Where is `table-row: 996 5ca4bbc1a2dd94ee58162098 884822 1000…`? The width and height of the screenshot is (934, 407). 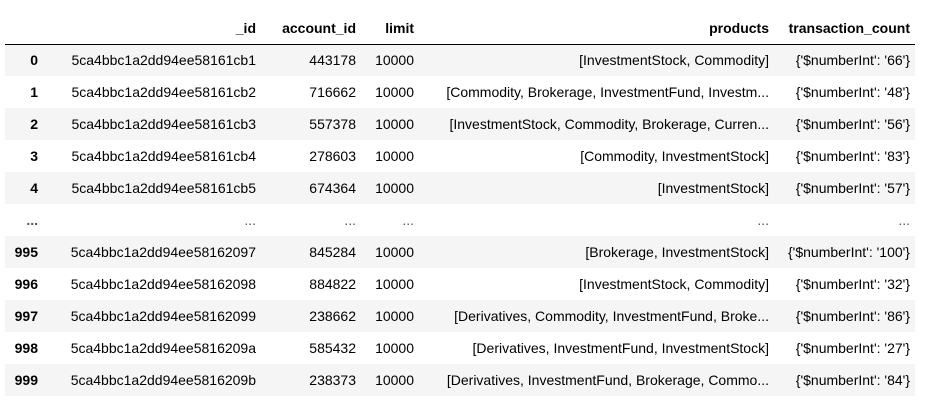
table-row: 996 5ca4bbc1a2dd94ee58162098 884822 1000… is located at coordinates (460, 284).